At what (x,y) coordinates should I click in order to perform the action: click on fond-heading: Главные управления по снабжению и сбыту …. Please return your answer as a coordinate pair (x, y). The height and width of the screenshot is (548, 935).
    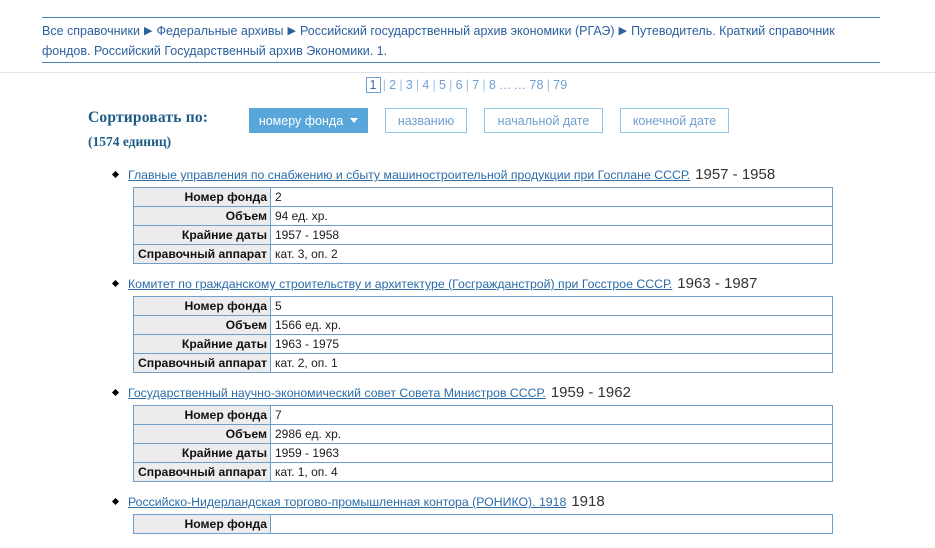
    Looking at the image, I should click on (467, 175).